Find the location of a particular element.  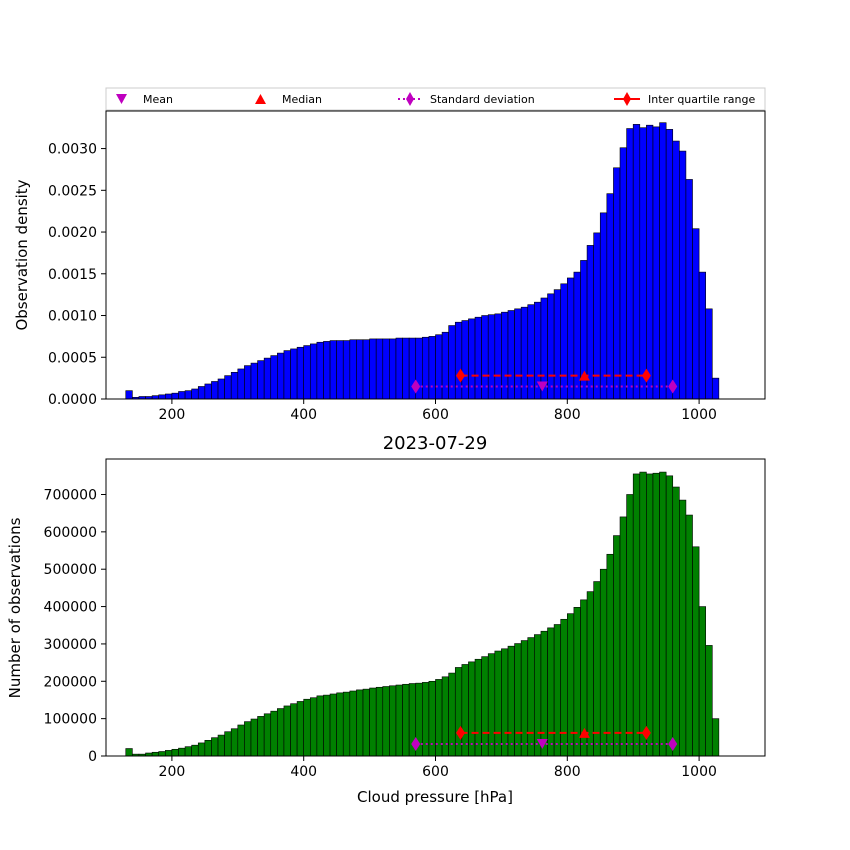

bottom-y-tick-label: 200000 is located at coordinates (70, 682).